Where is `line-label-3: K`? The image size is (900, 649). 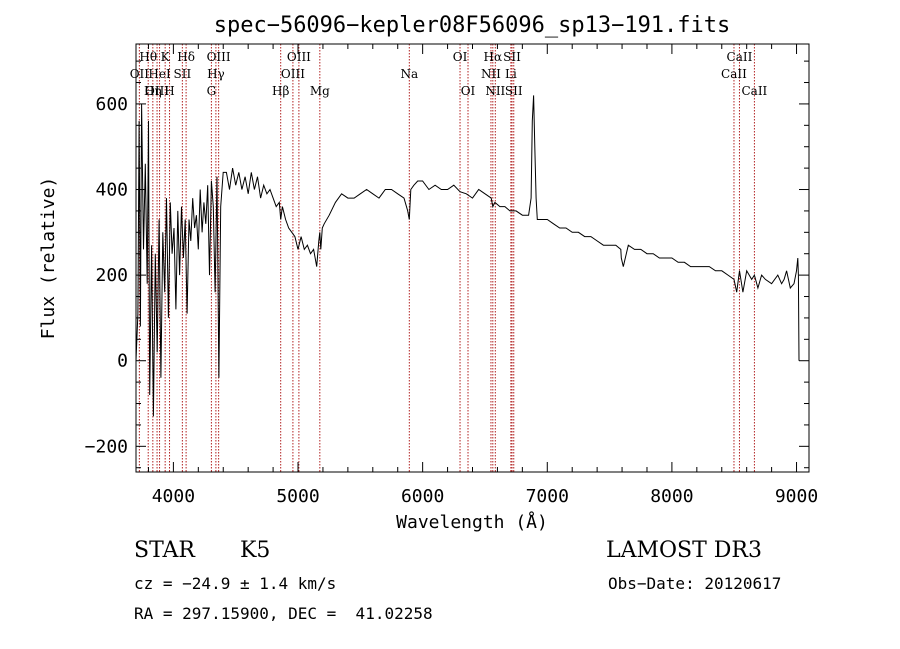 line-label-3: K is located at coordinates (166, 57).